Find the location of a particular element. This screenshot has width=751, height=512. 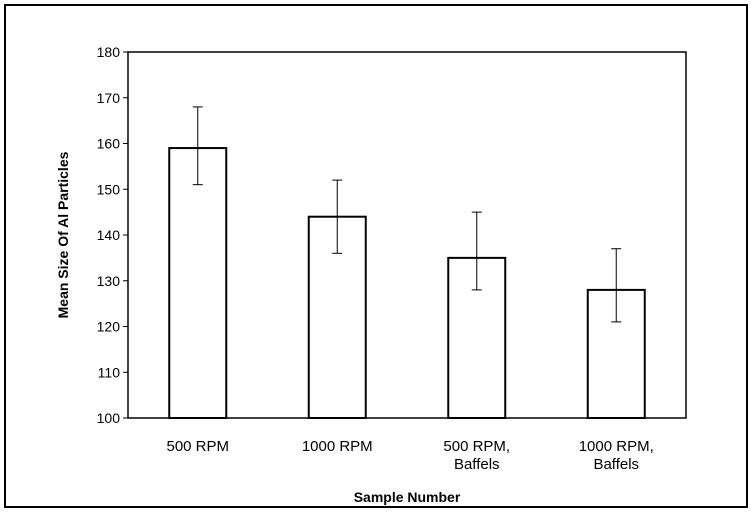

x-tick-label: 500 RPM is located at coordinates (197, 446).